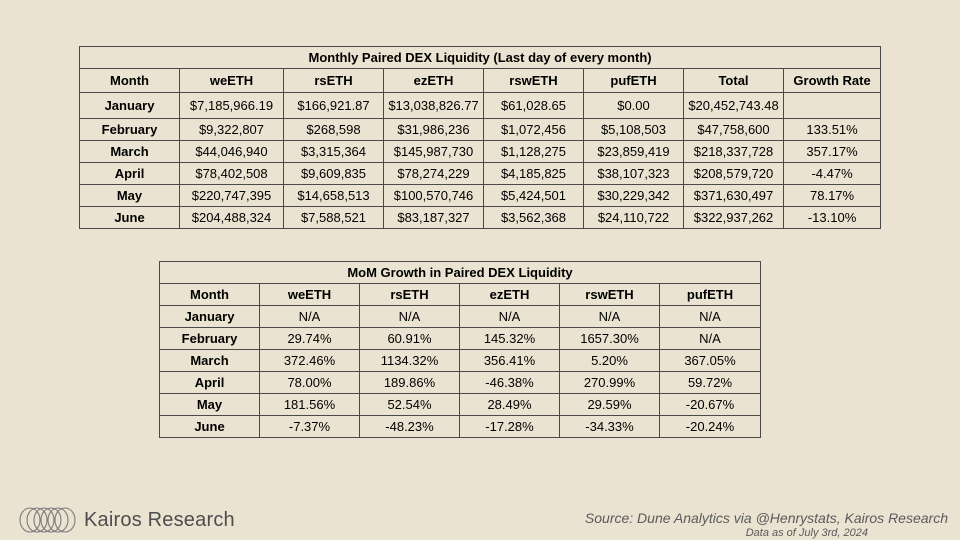  Describe the element at coordinates (409, 426) in the screenshot. I see `table-cell: -48.23%` at that location.